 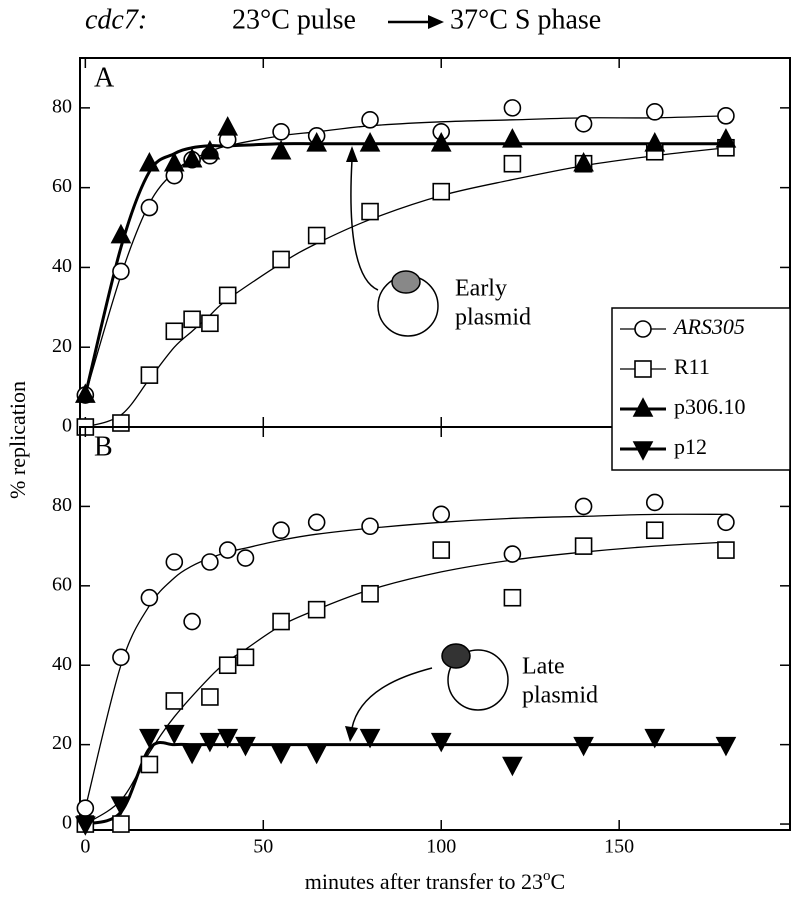 I want to click on title-arrowhead, so click(x=436, y=22).